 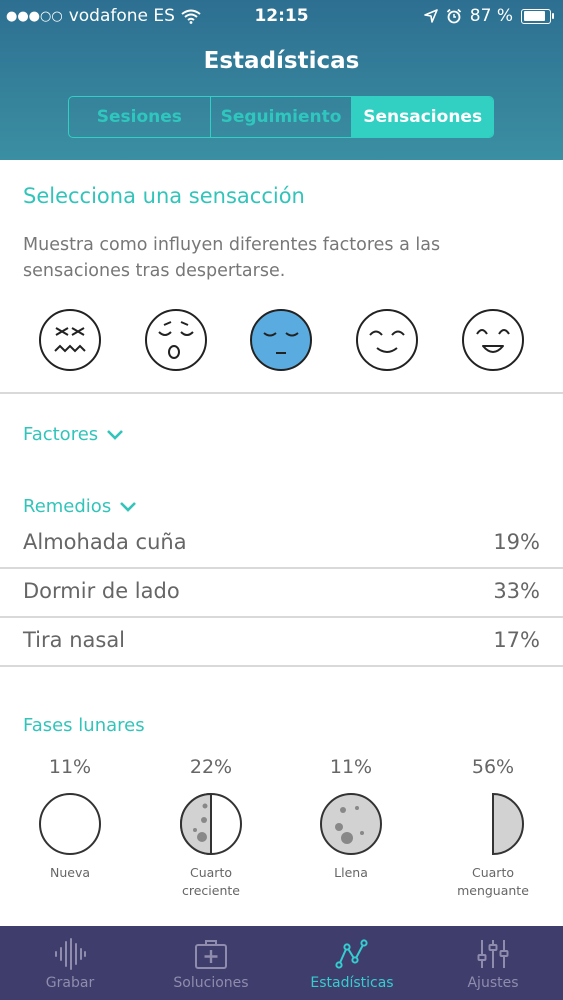 What do you see at coordinates (164, 196) in the screenshot?
I see `sensation-section-title: Selecciona una sensacción` at bounding box center [164, 196].